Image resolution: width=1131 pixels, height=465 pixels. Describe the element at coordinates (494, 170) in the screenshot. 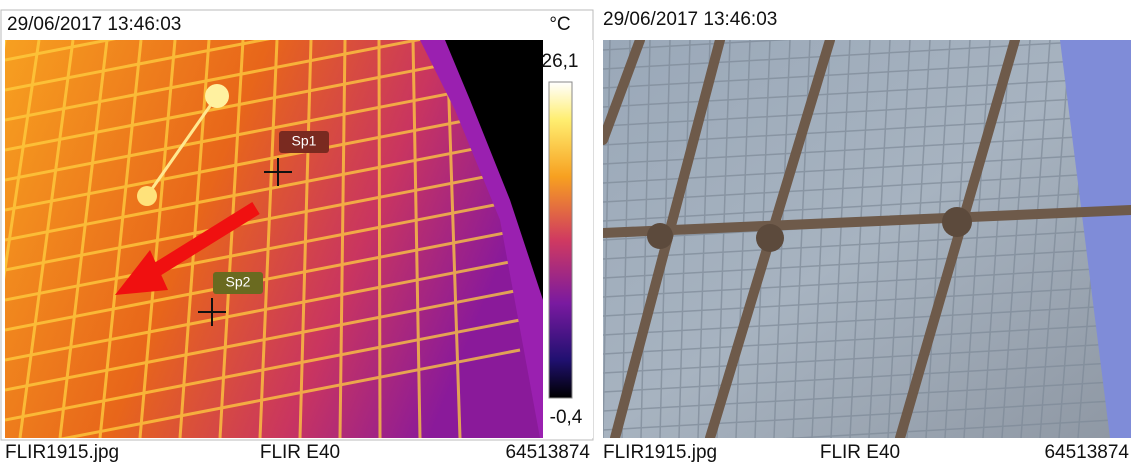

I see `sky-region` at that location.